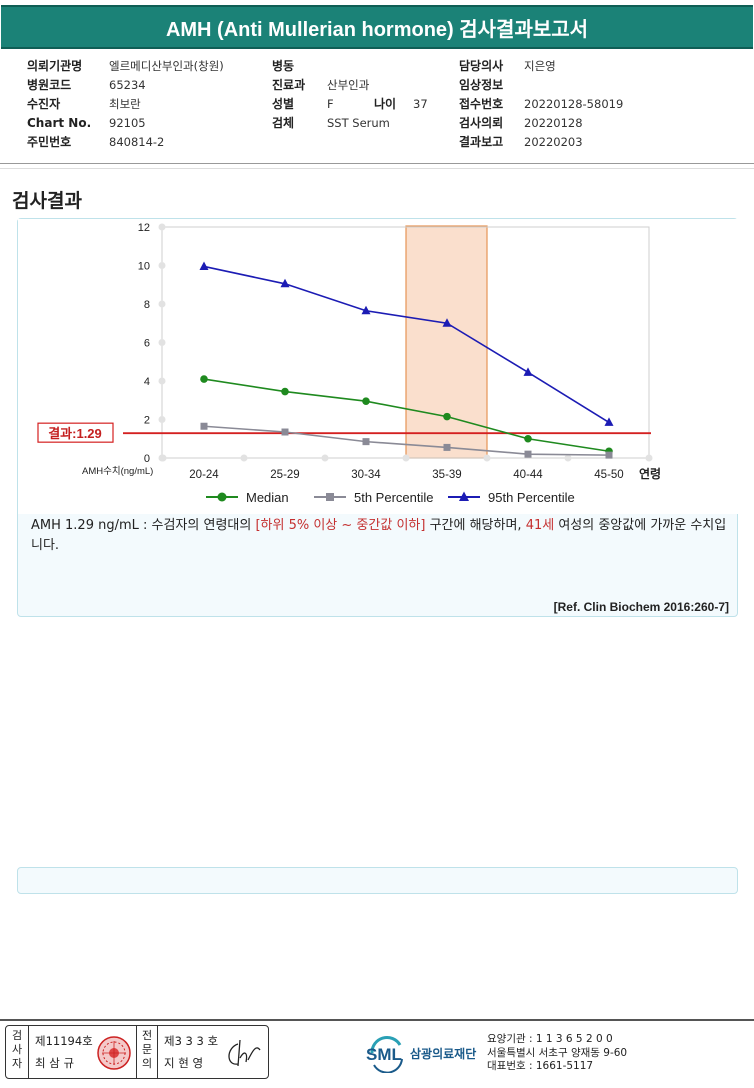 This screenshot has height=1088, width=754. What do you see at coordinates (481, 104) in the screenshot?
I see `info-label: 접수번호` at bounding box center [481, 104].